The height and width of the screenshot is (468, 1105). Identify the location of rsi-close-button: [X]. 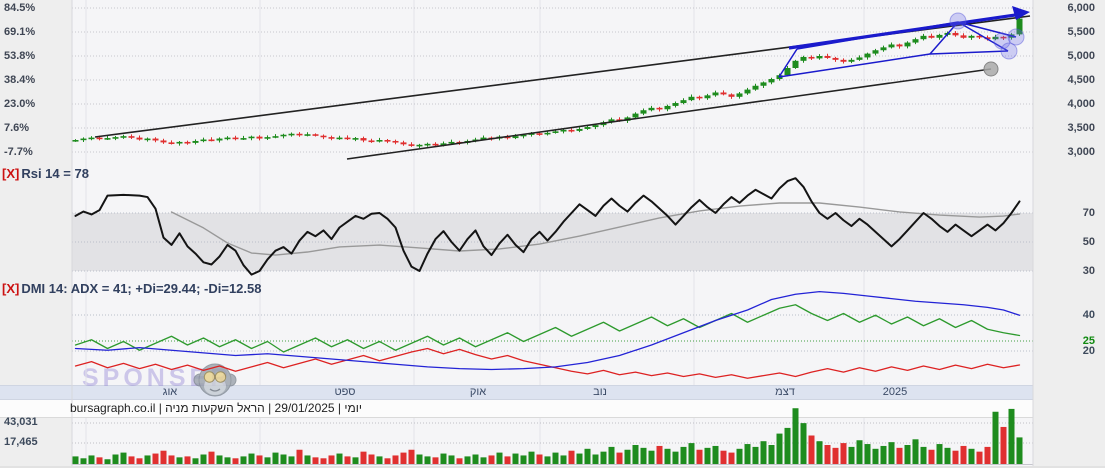
(11, 173).